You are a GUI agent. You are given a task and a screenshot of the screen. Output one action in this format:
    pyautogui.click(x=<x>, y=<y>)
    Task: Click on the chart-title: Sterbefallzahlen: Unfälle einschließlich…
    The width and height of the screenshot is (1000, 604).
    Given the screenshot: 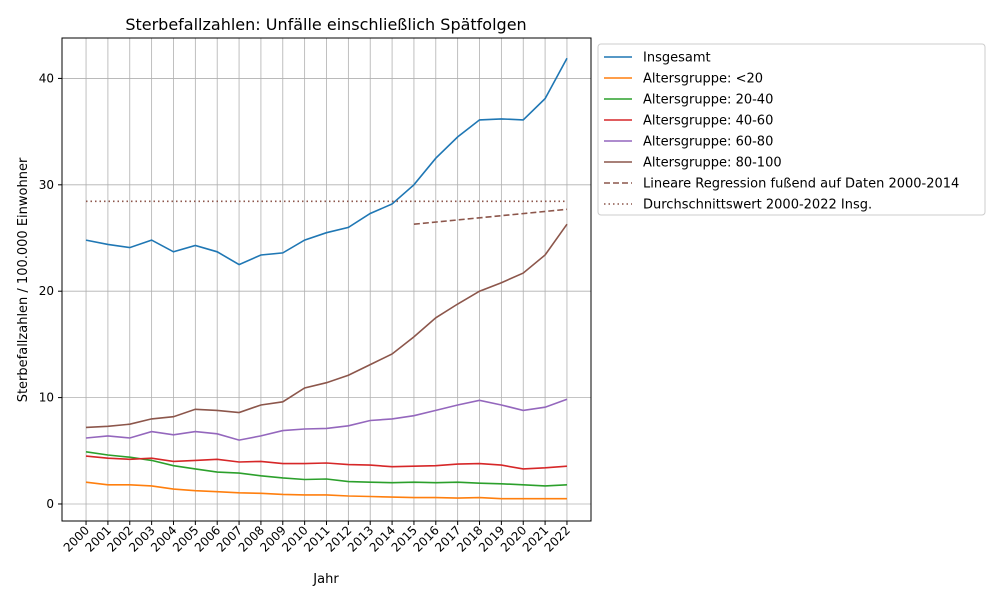 What is the action you would take?
    pyautogui.click(x=325, y=24)
    